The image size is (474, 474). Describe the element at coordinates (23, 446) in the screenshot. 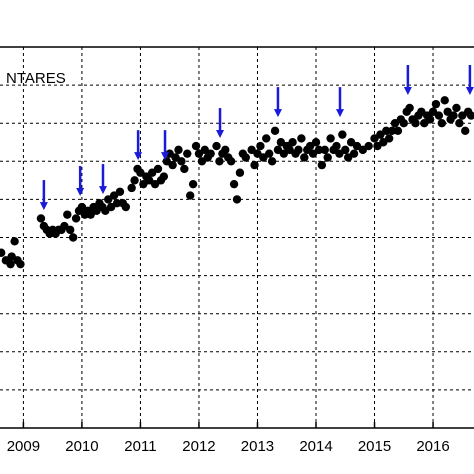

I see `x-tick-label: 2009` at that location.